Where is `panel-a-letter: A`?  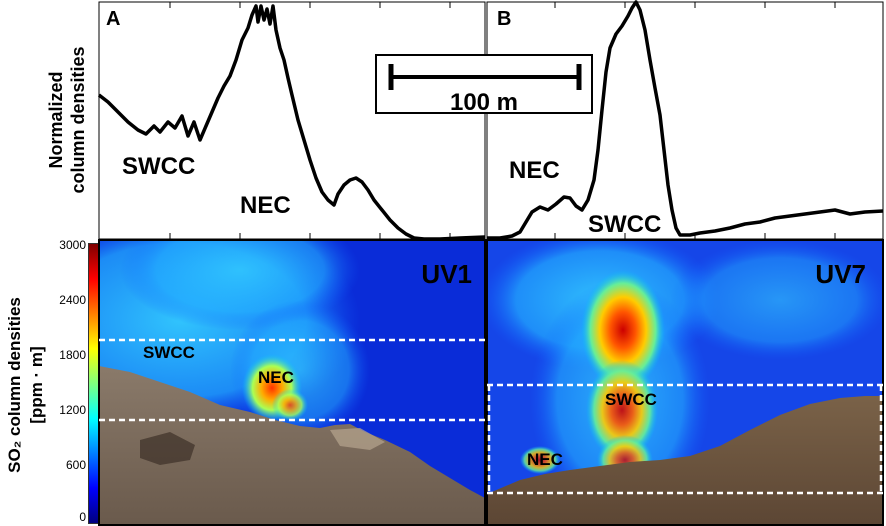
panel-a-letter: A is located at coordinates (113, 19).